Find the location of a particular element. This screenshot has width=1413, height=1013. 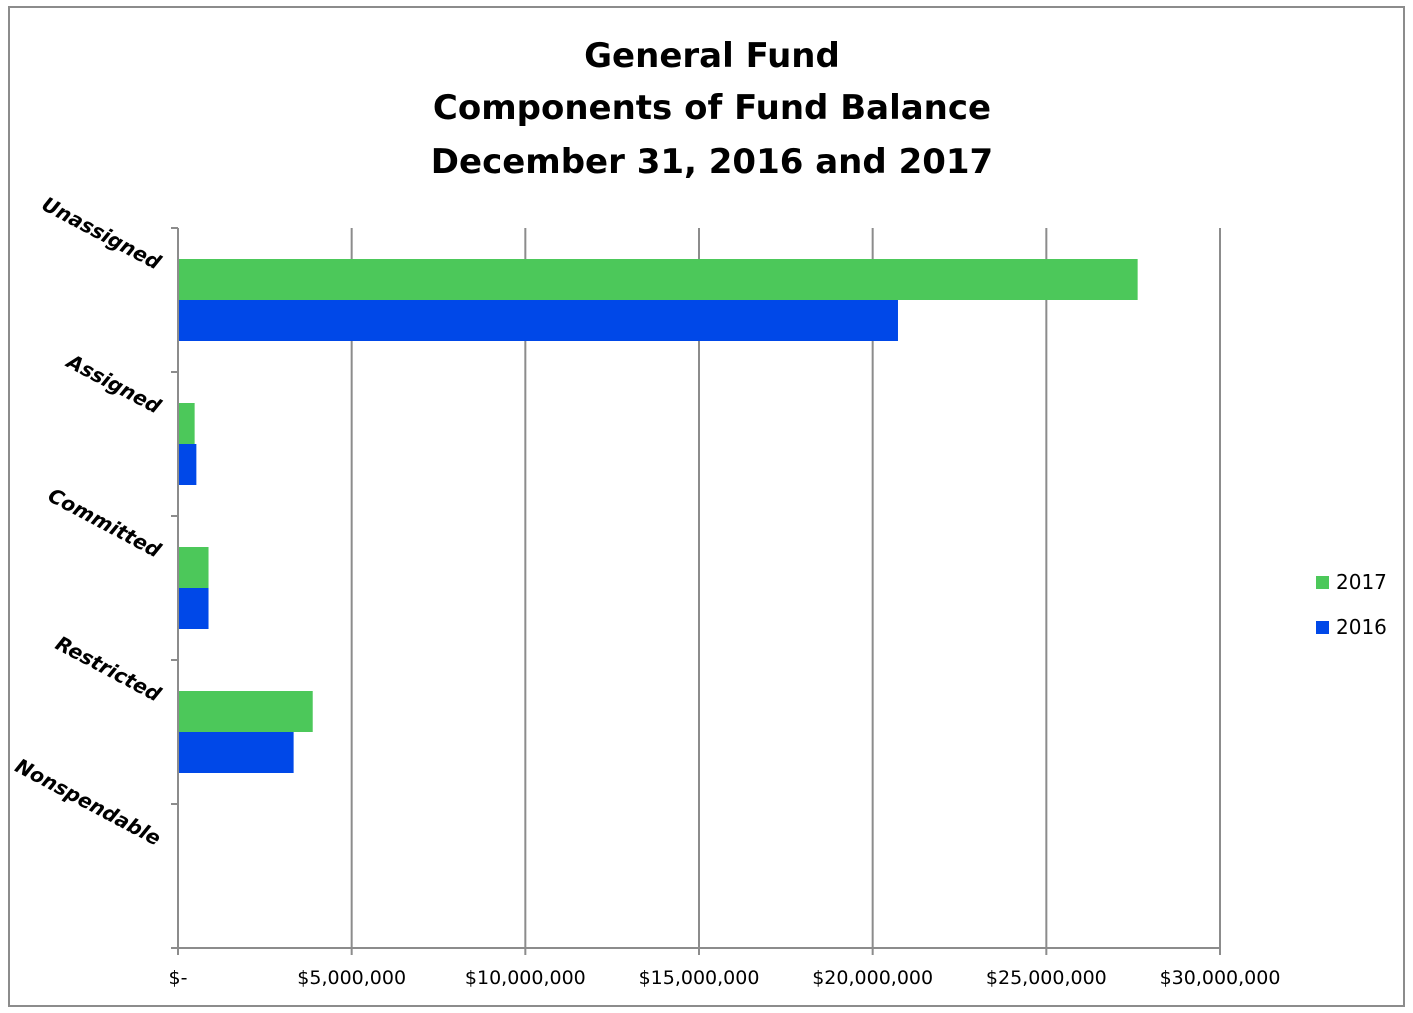

legend-swatch-2017 is located at coordinates (1322, 582).